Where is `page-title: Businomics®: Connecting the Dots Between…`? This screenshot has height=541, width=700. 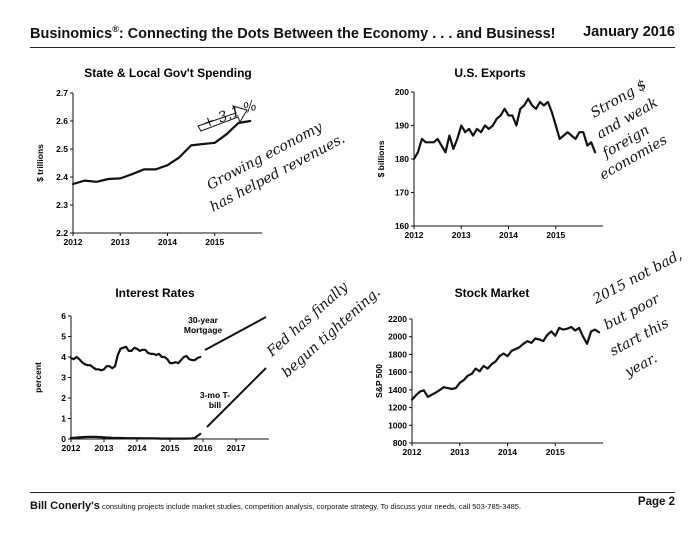
page-title: Businomics®: Connecting the Dots Between… is located at coordinates (293, 33).